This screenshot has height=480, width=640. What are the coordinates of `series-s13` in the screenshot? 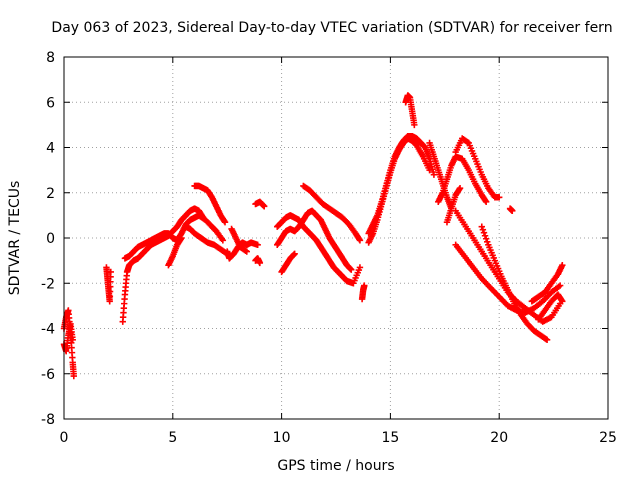 It's located at (314, 240).